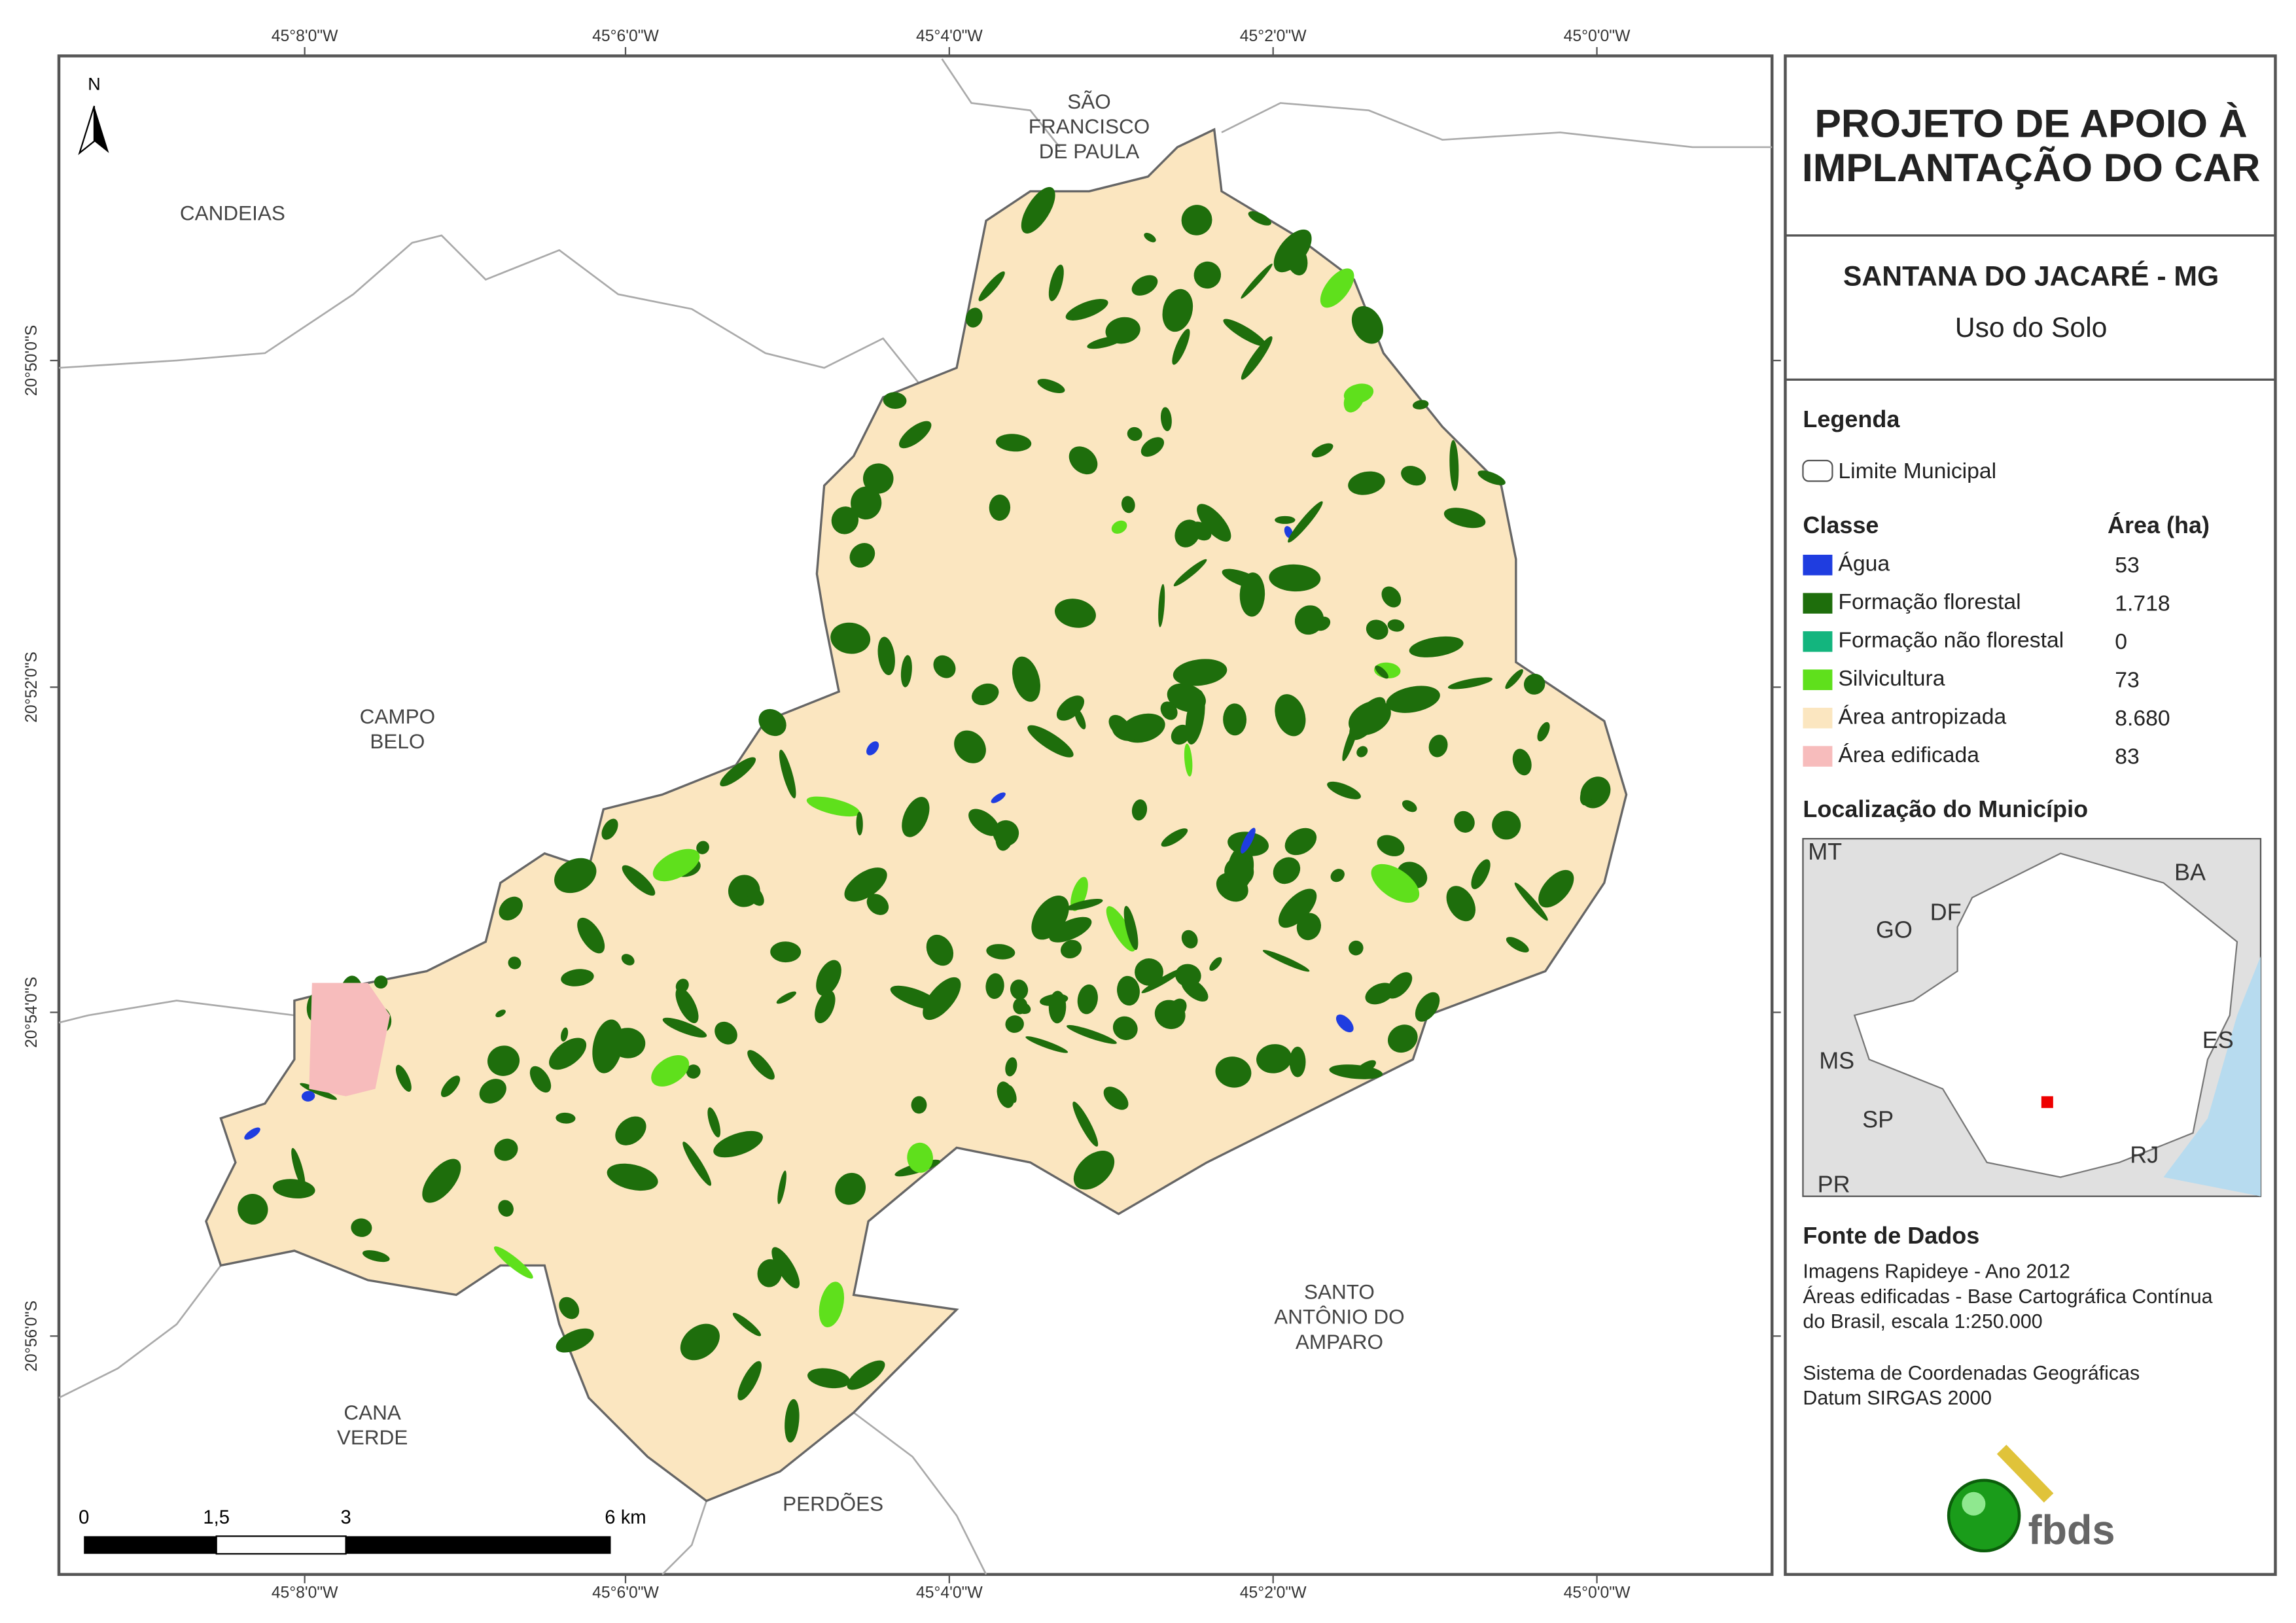 Image resolution: width=2296 pixels, height=1623 pixels. I want to click on logo-bar, so click(2025, 1474).